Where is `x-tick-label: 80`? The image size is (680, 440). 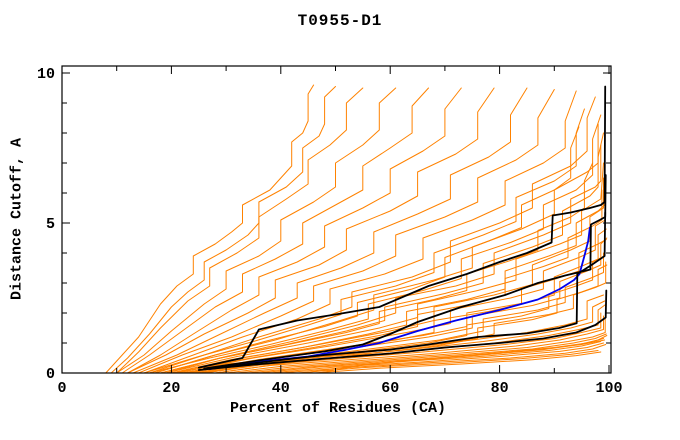
x-tick-label: 80 is located at coordinates (500, 388).